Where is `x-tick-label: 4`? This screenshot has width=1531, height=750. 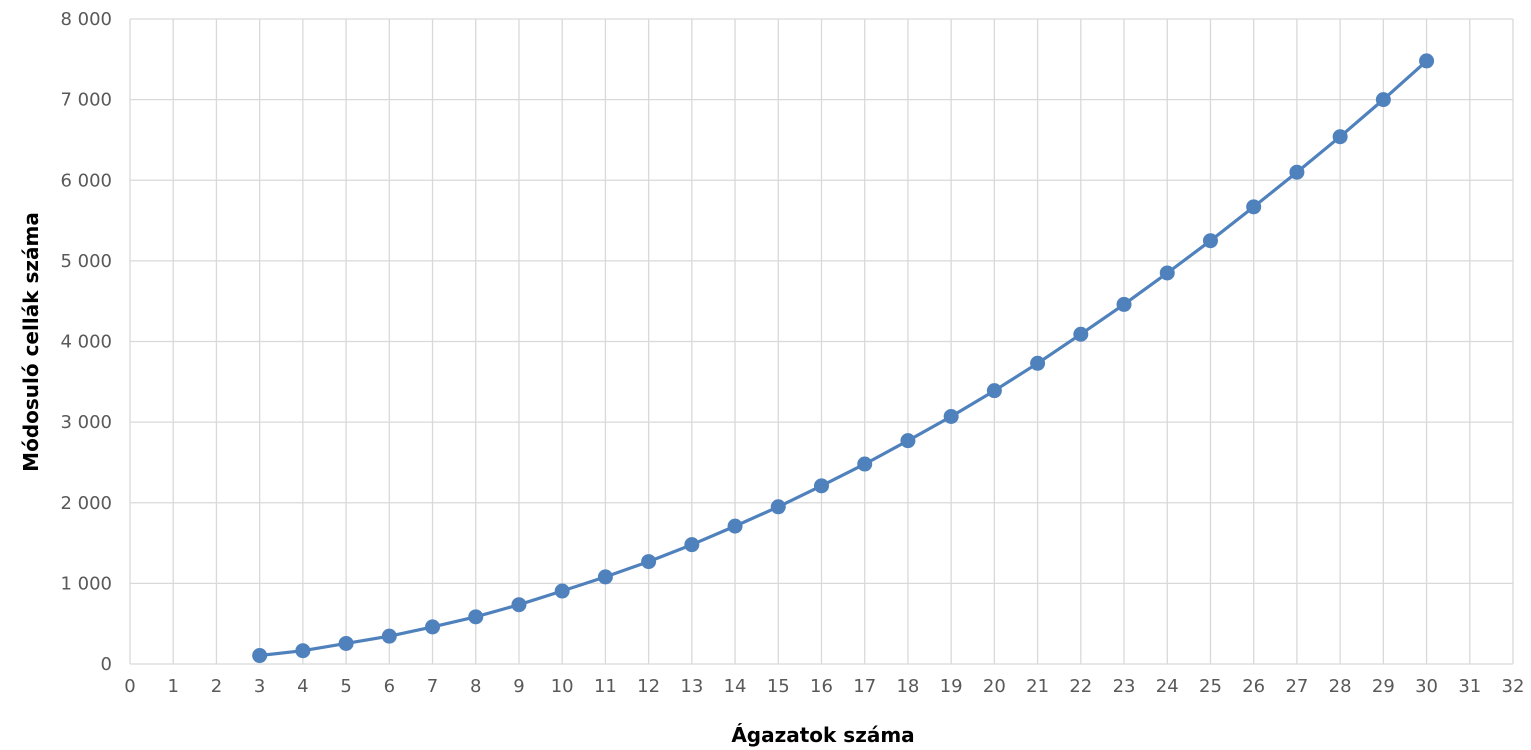
x-tick-label: 4 is located at coordinates (302, 686).